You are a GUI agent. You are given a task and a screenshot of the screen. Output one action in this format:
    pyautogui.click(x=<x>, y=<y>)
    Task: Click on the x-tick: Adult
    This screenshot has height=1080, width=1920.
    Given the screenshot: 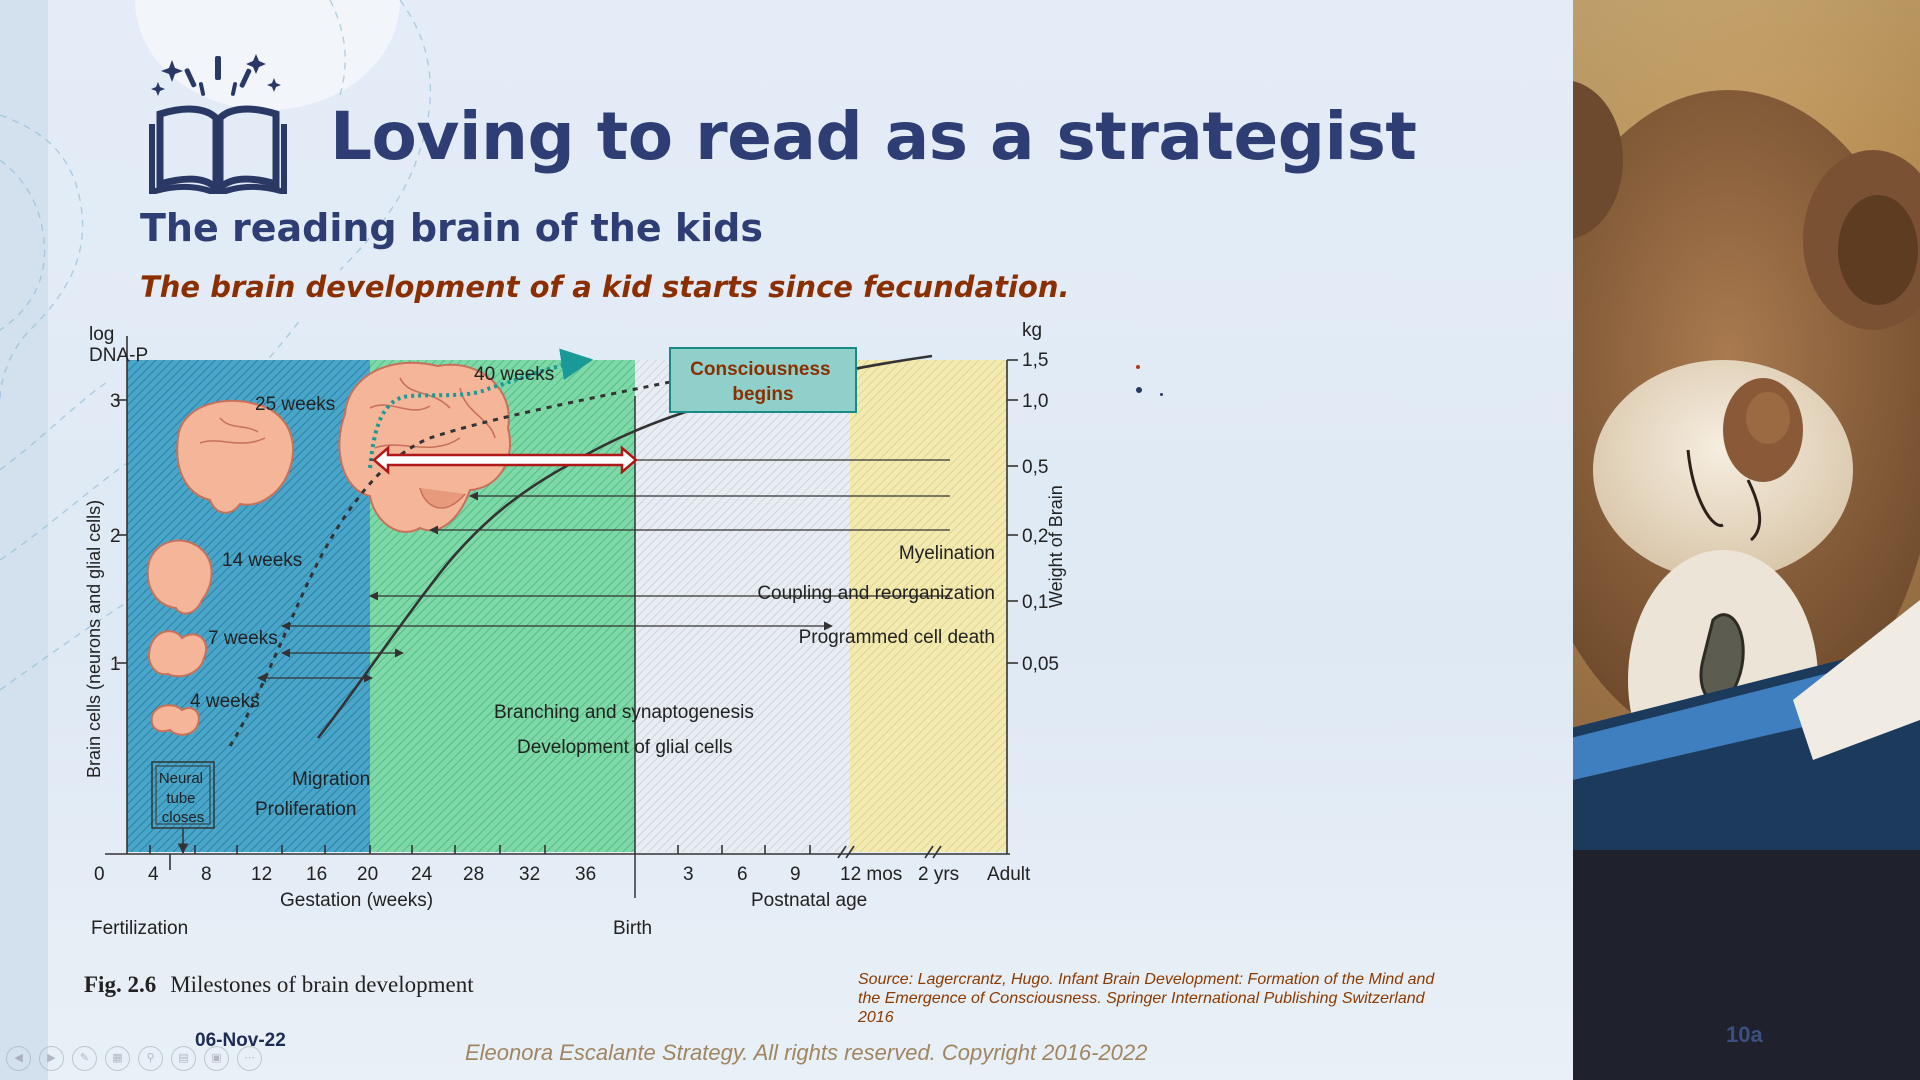 What is the action you would take?
    pyautogui.click(x=1009, y=874)
    